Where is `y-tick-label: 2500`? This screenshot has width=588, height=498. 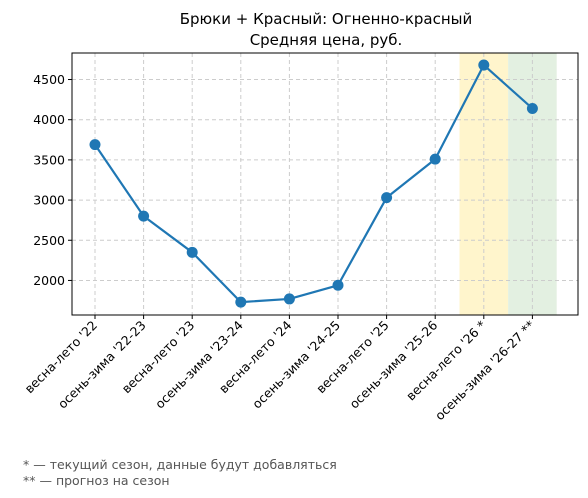
y-tick-label: 2500 is located at coordinates (49, 240).